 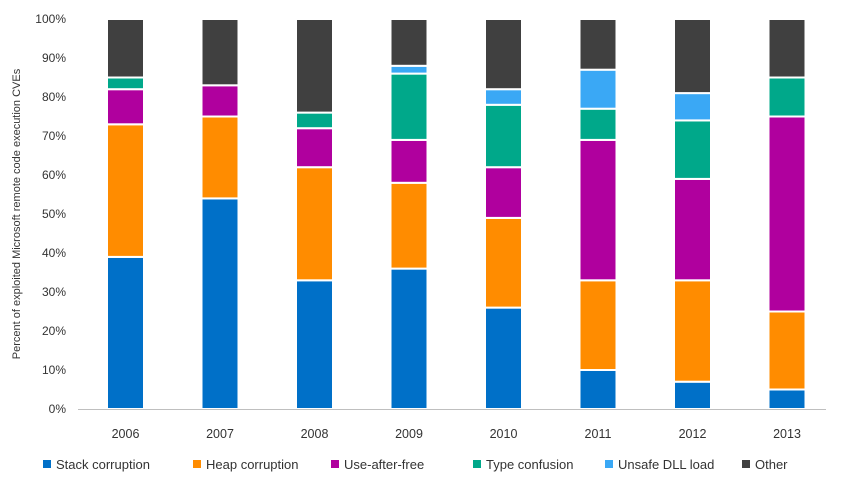 What do you see at coordinates (693, 434) in the screenshot?
I see `x-tick-label: 2012` at bounding box center [693, 434].